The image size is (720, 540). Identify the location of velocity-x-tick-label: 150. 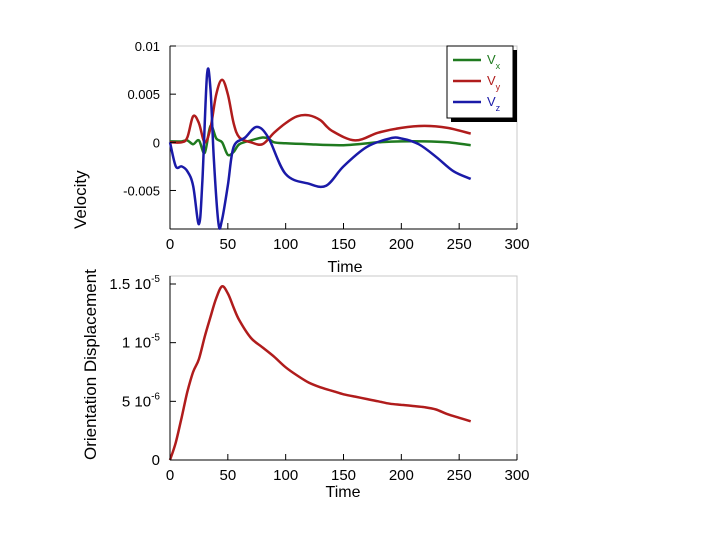
(343, 244).